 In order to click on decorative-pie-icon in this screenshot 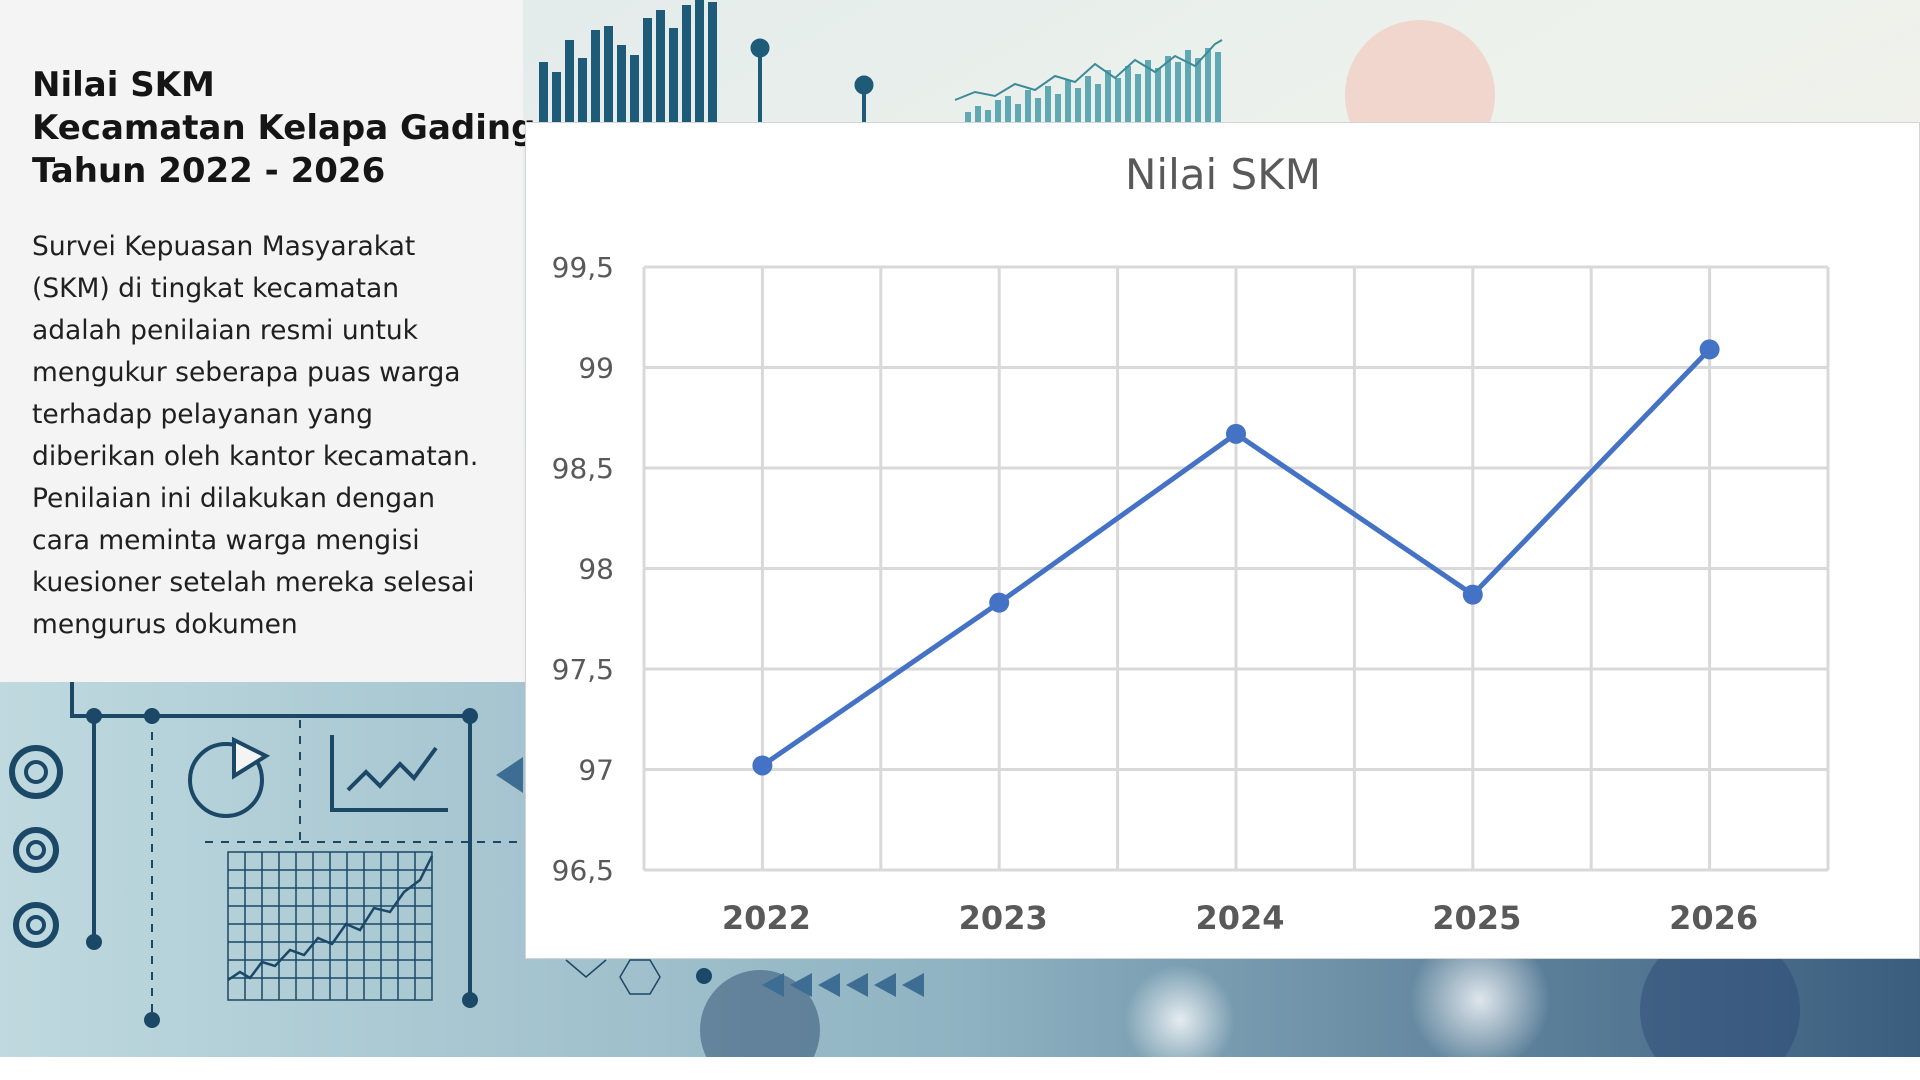, I will do `click(229, 777)`.